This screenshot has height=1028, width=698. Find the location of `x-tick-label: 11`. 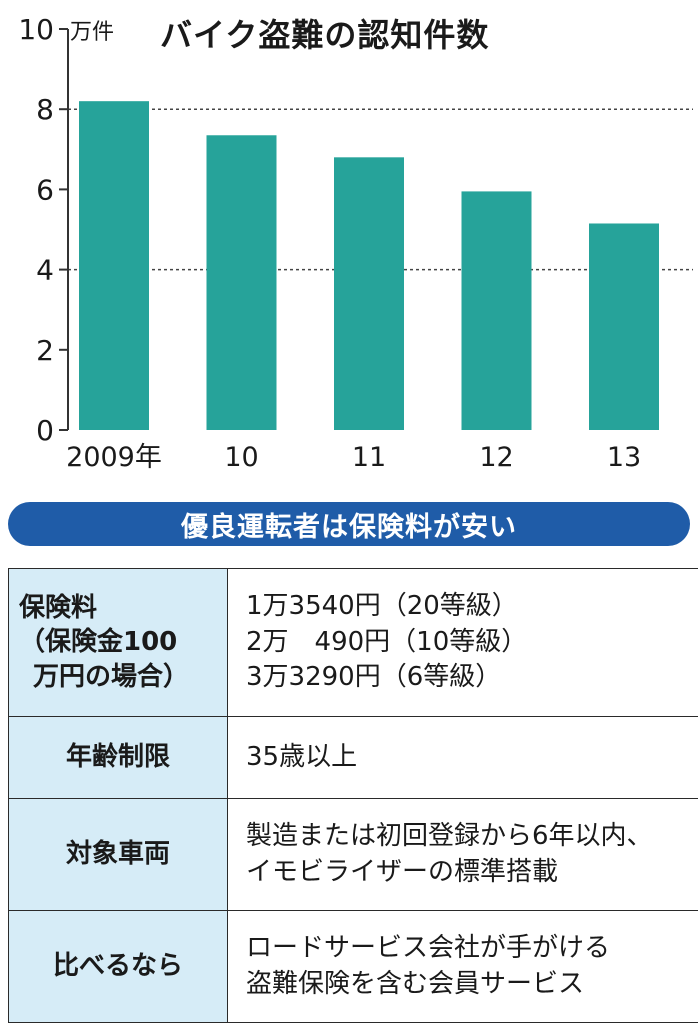

x-tick-label: 11 is located at coordinates (369, 457).